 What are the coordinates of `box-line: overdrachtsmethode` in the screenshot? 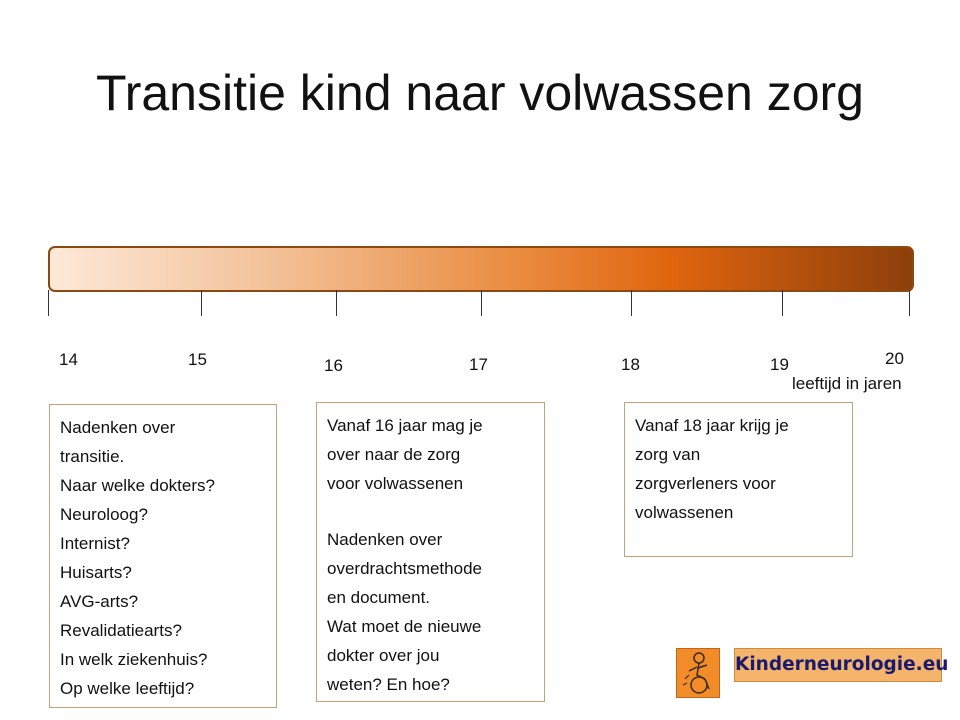 It's located at (404, 568).